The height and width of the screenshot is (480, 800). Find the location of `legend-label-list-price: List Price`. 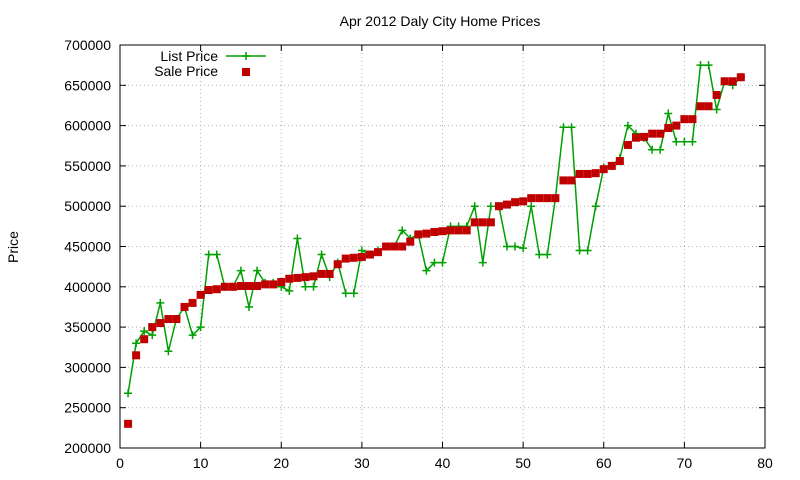

legend-label-list-price: List Price is located at coordinates (189, 56).